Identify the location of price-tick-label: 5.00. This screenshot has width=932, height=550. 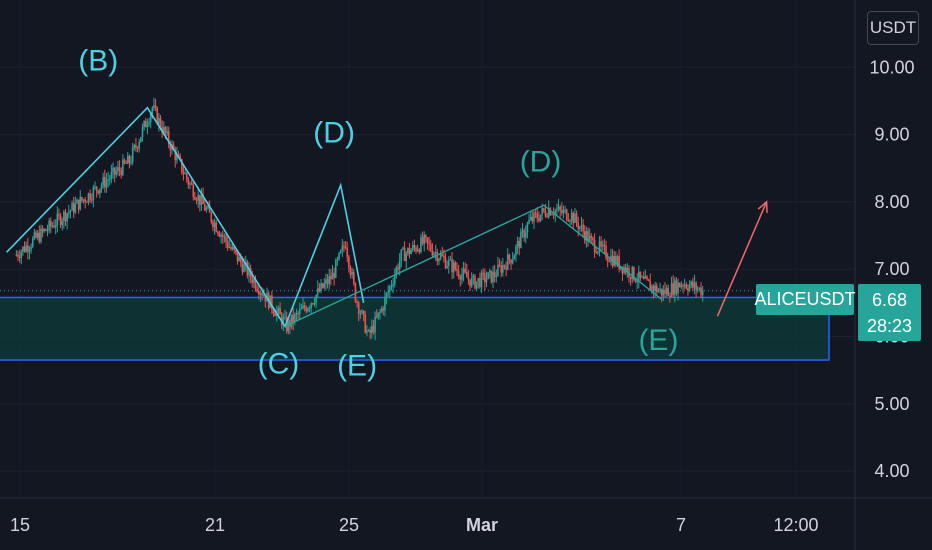
(891, 404).